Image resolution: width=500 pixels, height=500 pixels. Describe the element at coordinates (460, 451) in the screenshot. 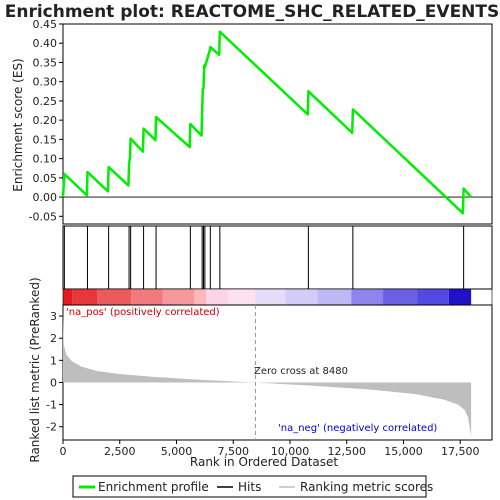

I see `xtick-label: 17,500` at that location.